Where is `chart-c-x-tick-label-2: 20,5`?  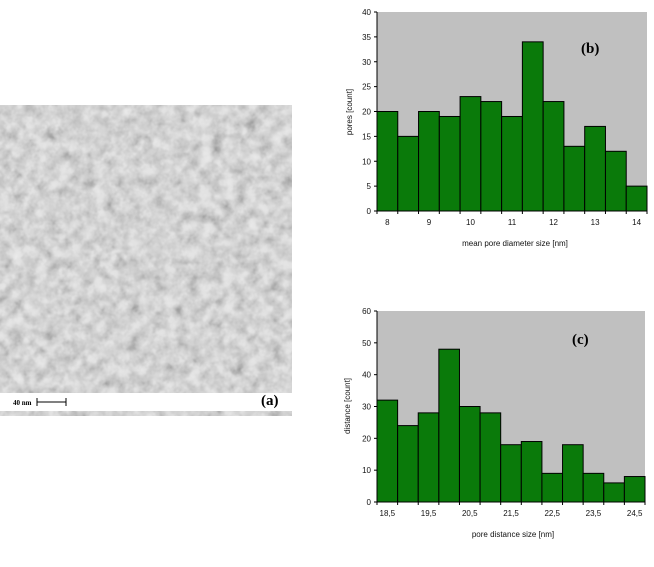 chart-c-x-tick-label-2: 20,5 is located at coordinates (470, 513).